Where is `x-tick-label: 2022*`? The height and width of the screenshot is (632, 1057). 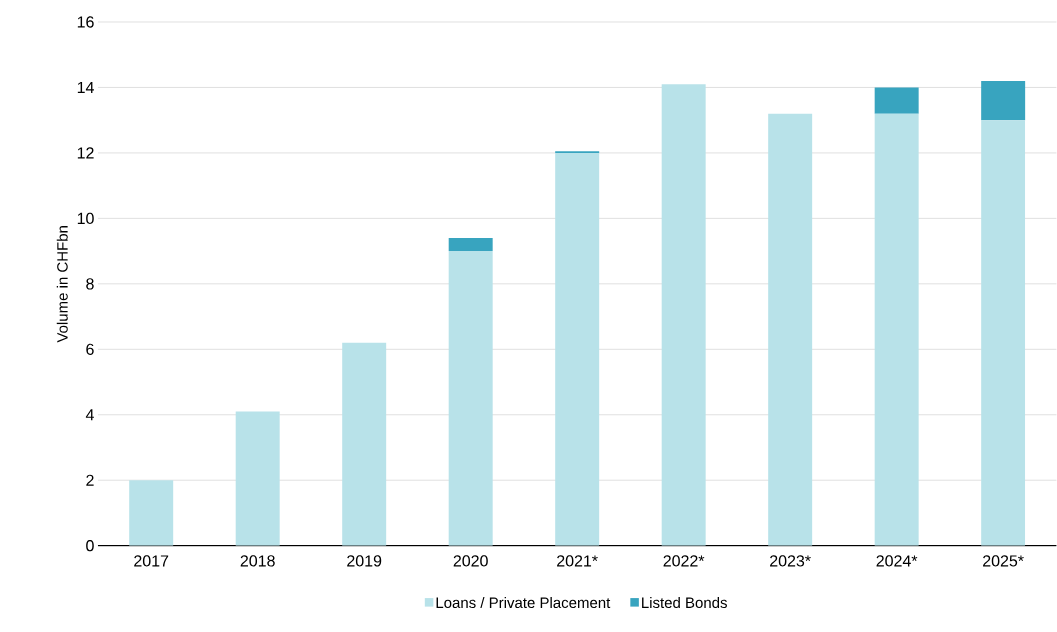 x-tick-label: 2022* is located at coordinates (684, 561).